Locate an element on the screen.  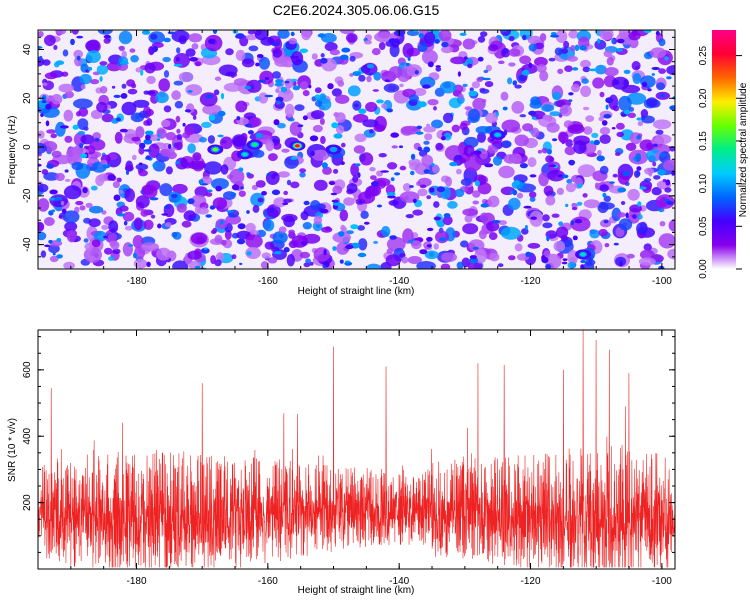
colorbar-tick-label: 0.05 is located at coordinates (703, 226).